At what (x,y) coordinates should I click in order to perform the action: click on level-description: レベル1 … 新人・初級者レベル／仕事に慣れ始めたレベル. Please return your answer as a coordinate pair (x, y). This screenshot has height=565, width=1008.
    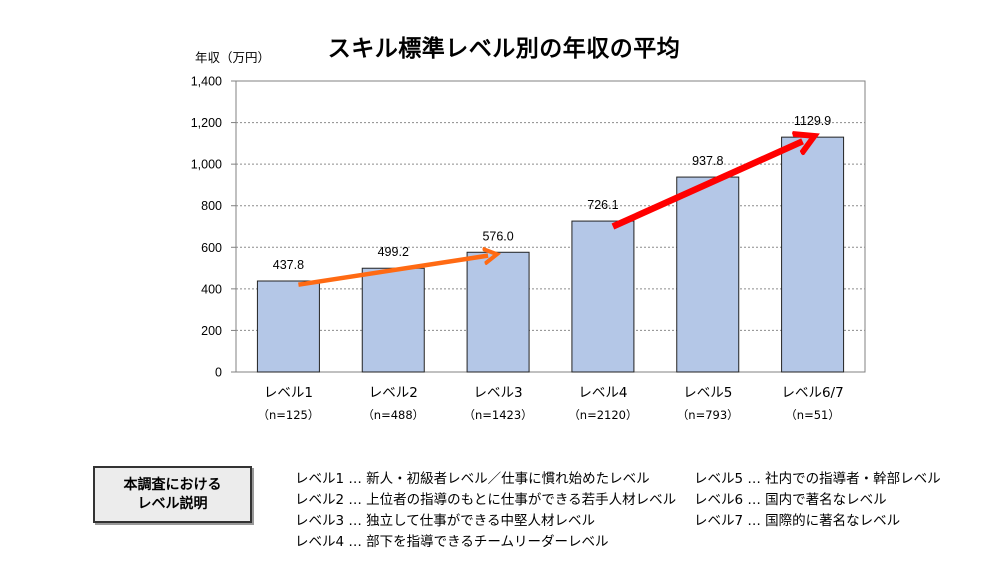
    Looking at the image, I should click on (472, 479).